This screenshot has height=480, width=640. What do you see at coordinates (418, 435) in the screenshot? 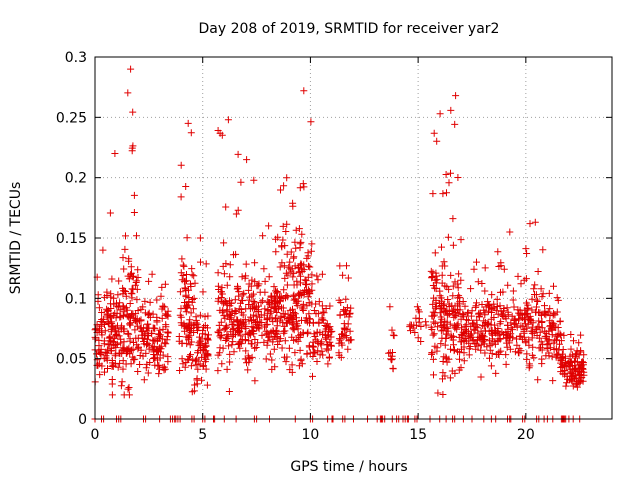
I see `x-tick-label: 15` at bounding box center [418, 435].